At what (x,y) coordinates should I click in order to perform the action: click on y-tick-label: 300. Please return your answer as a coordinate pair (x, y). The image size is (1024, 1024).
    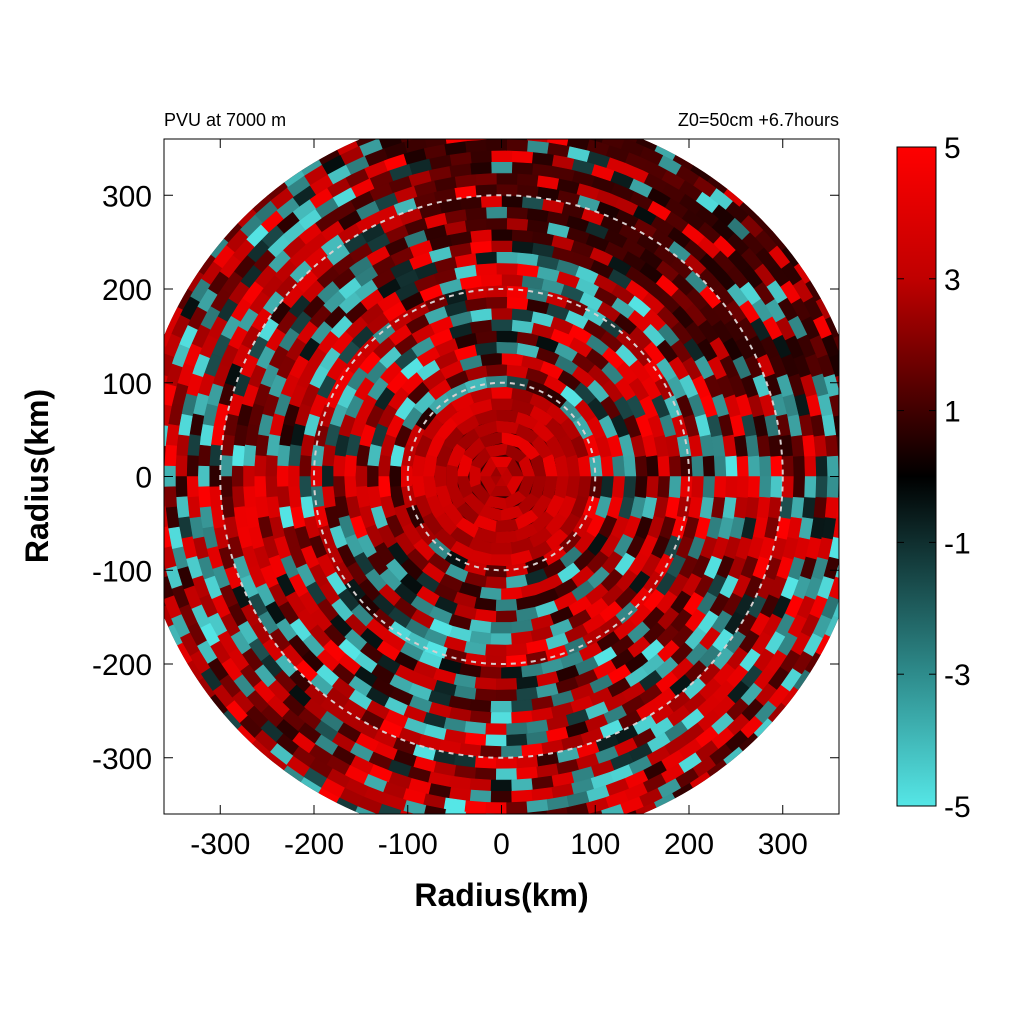
    Looking at the image, I should click on (127, 196).